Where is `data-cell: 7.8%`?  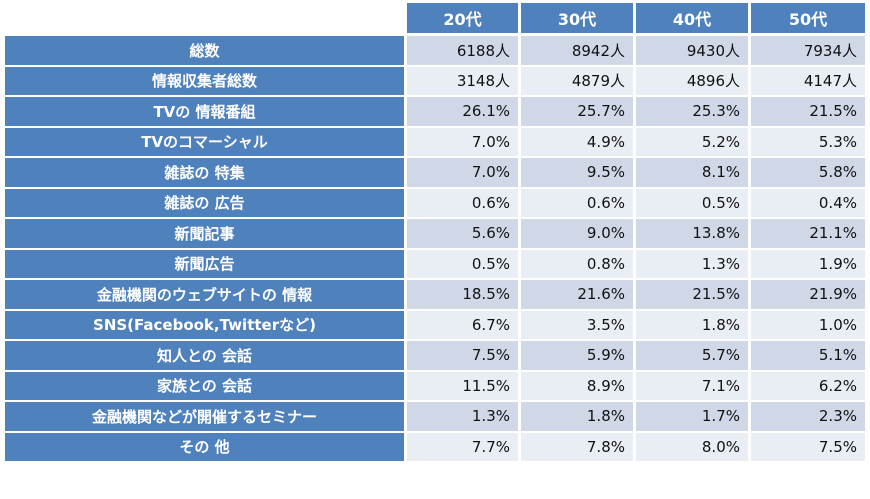
data-cell: 7.8% is located at coordinates (577, 446).